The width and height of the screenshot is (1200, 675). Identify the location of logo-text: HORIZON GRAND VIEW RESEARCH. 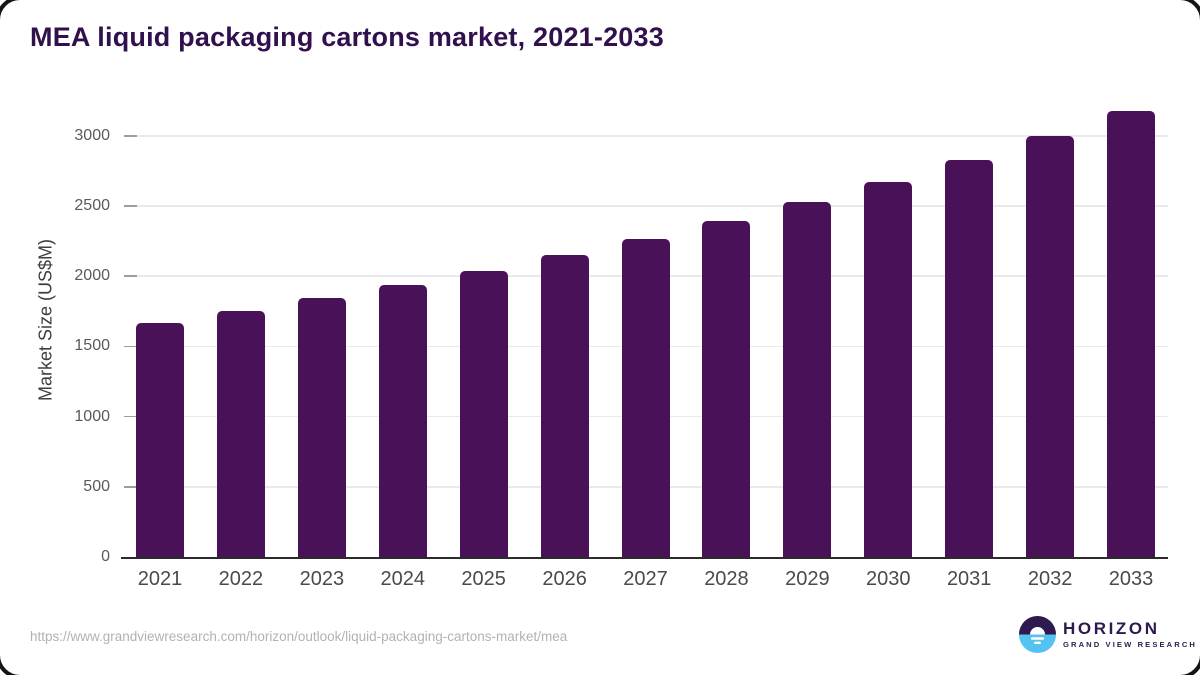
(1130, 634).